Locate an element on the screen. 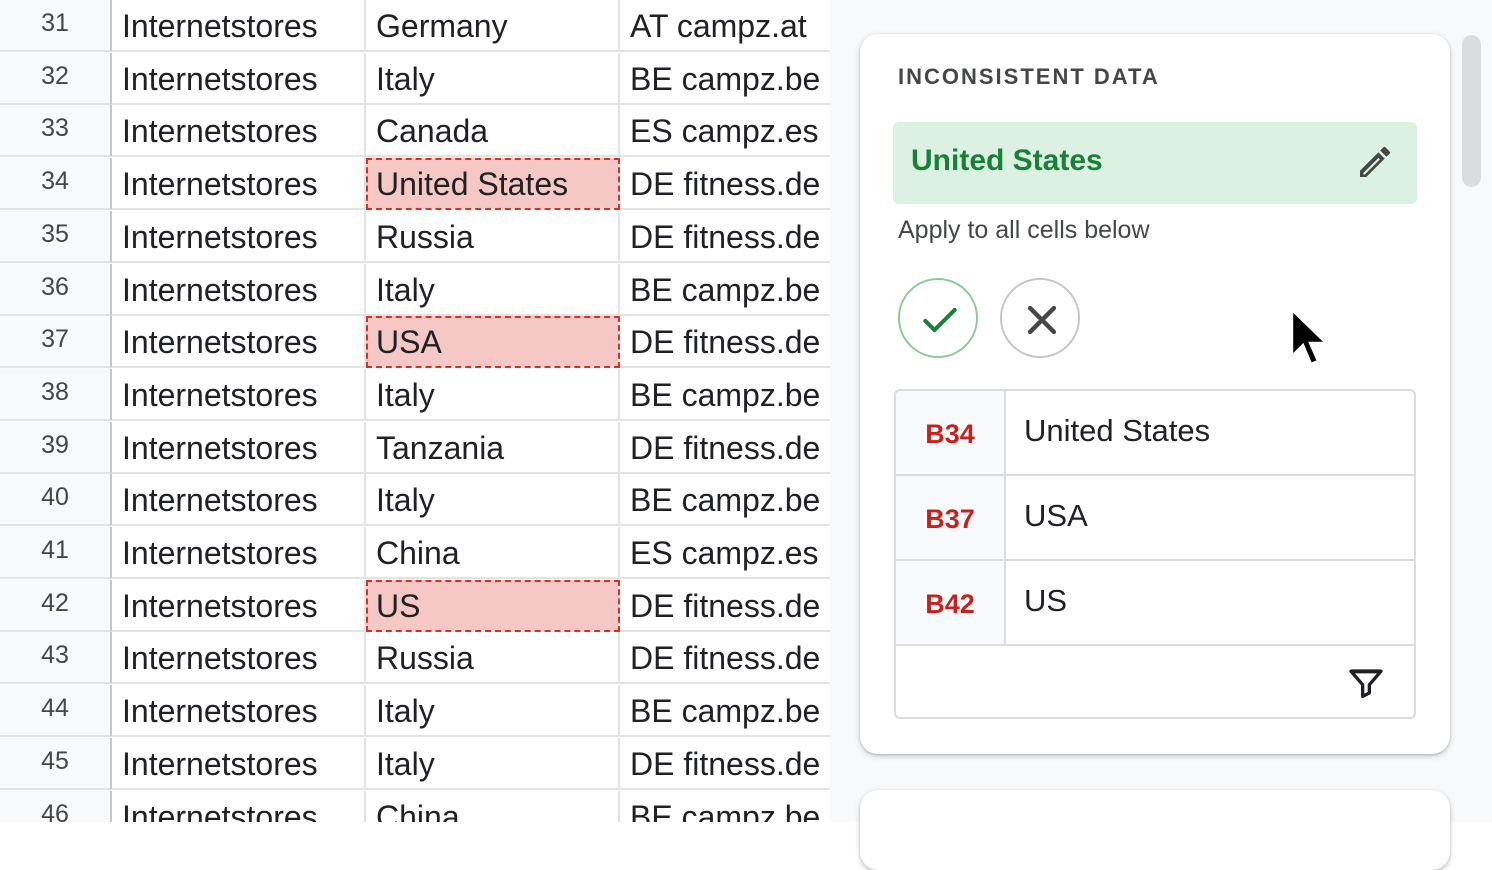 Image resolution: width=1492 pixels, height=870 pixels. table-row: 41 Internetstores China ES campz.es is located at coordinates (415, 553).